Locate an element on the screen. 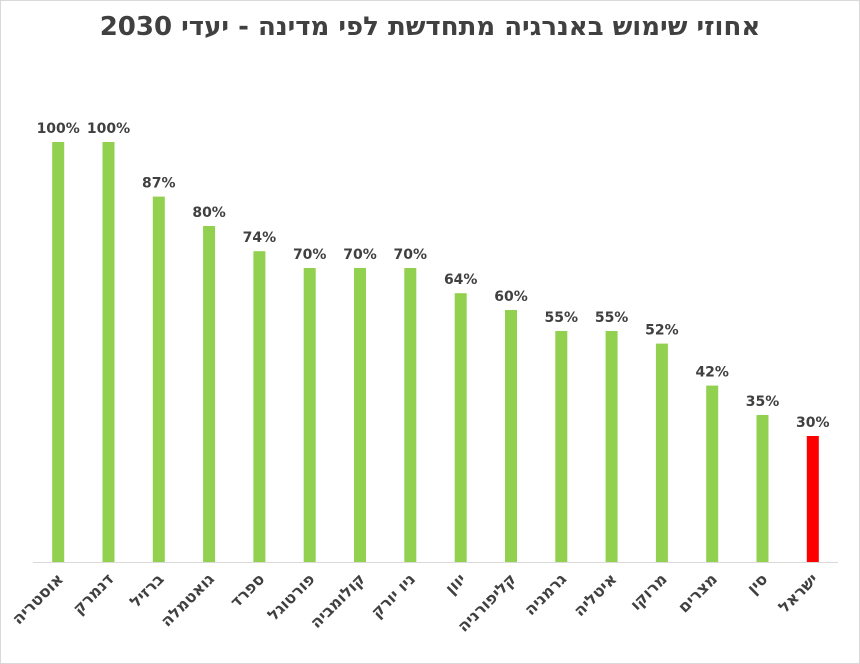  data-label: 42% is located at coordinates (712, 373).